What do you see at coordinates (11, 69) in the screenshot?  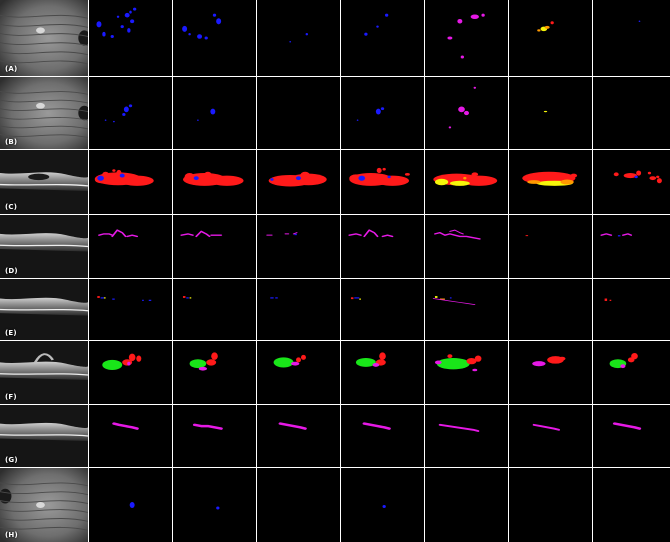 I see `row-label: (A)` at bounding box center [11, 69].